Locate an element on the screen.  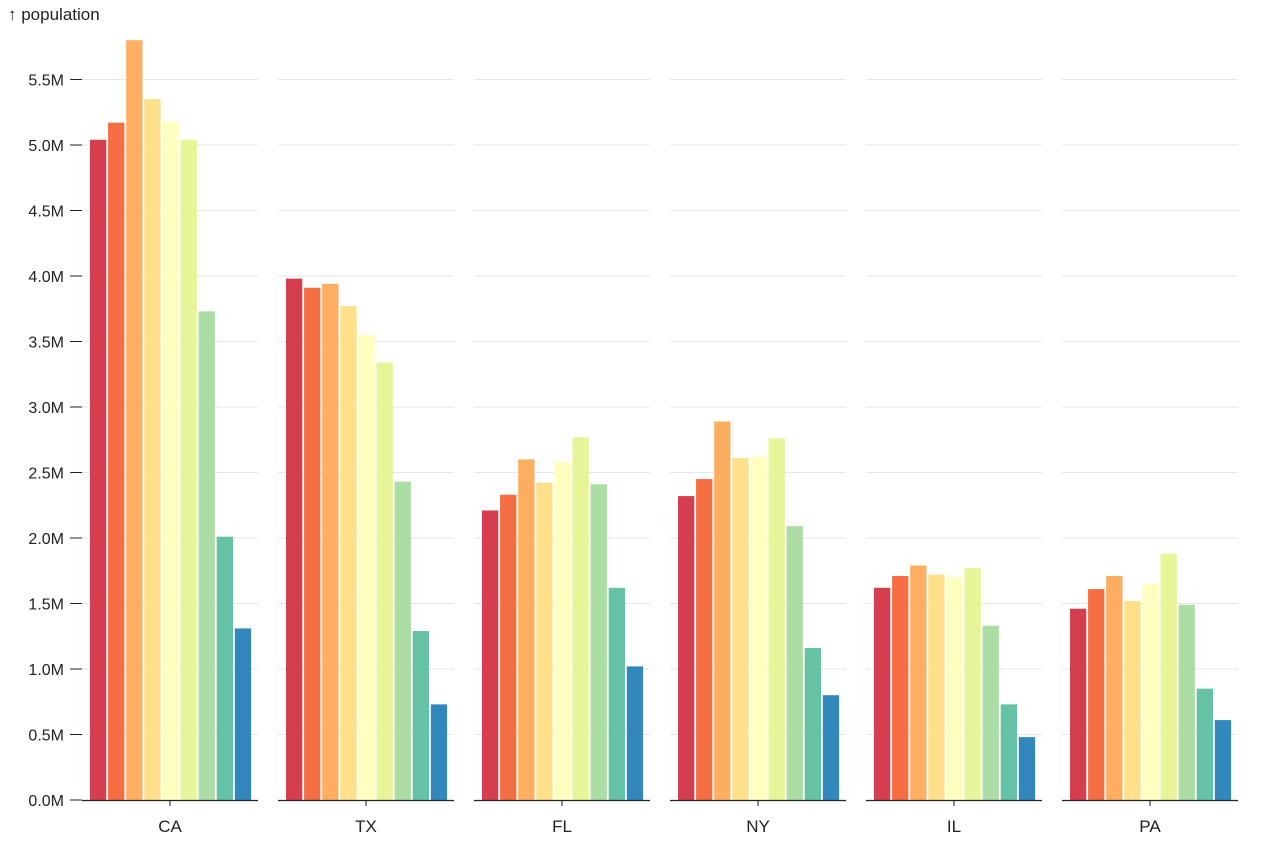
y-axis-label: ↑ population is located at coordinates (54, 14).